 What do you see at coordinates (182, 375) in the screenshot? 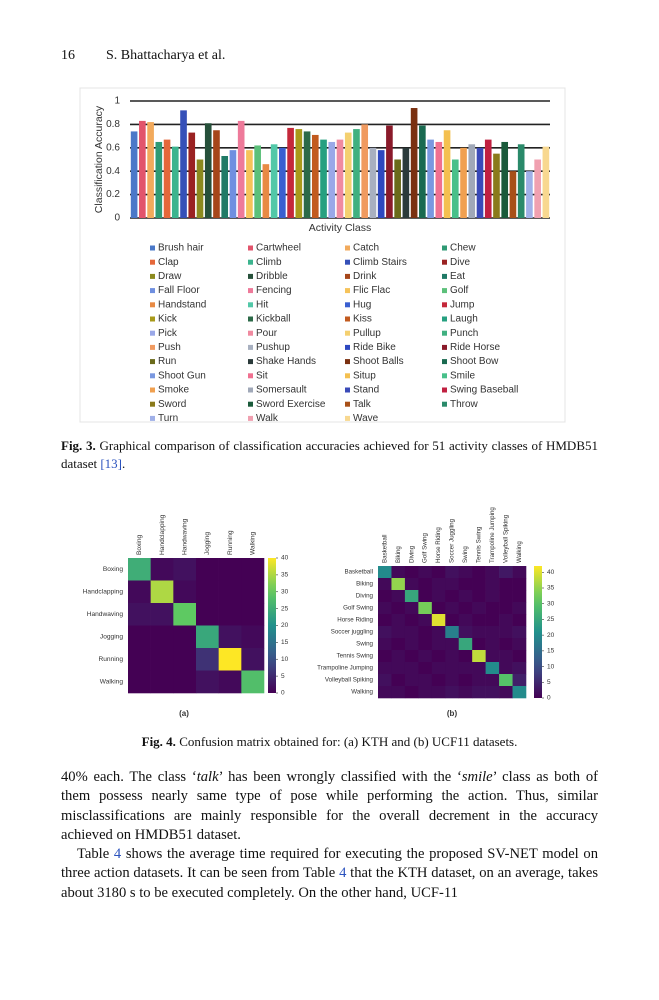
I see `legend-label: Shoot Gun` at bounding box center [182, 375].